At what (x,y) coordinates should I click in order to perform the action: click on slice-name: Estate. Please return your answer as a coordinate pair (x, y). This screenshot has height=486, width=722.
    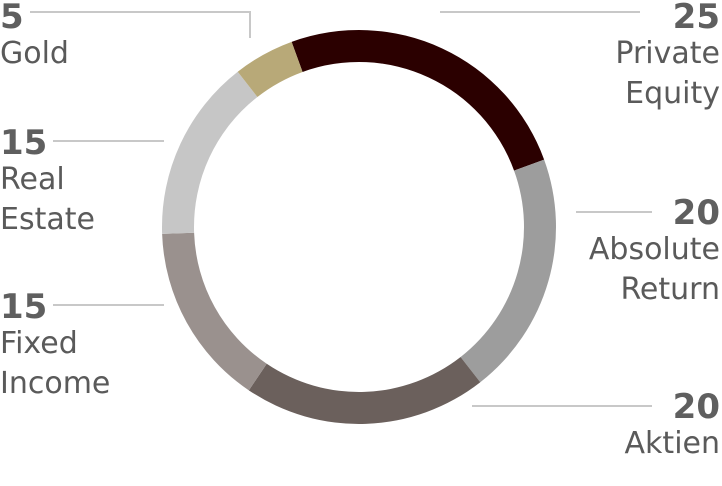
    Looking at the image, I should click on (47, 219).